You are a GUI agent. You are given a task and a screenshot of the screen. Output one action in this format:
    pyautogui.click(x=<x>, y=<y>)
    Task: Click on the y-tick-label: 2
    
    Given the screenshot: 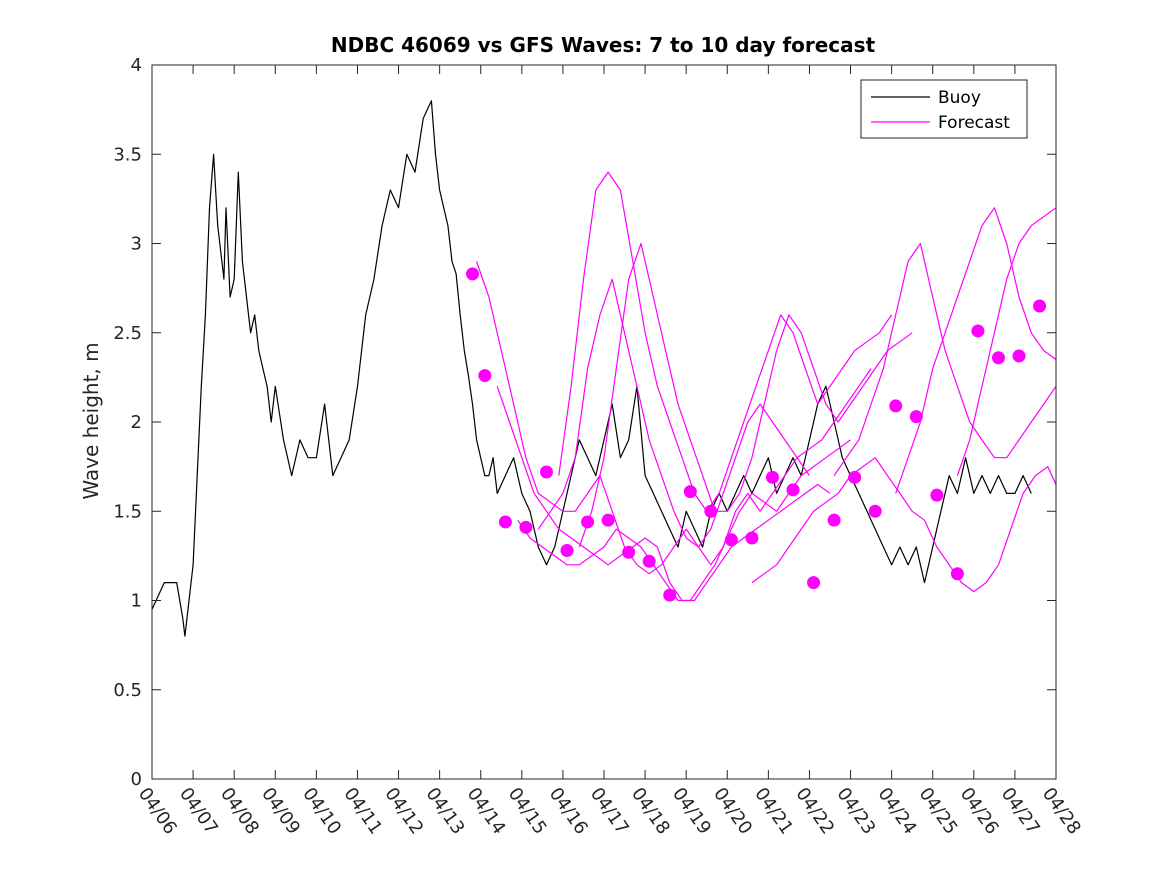 What is the action you would take?
    pyautogui.click(x=136, y=422)
    